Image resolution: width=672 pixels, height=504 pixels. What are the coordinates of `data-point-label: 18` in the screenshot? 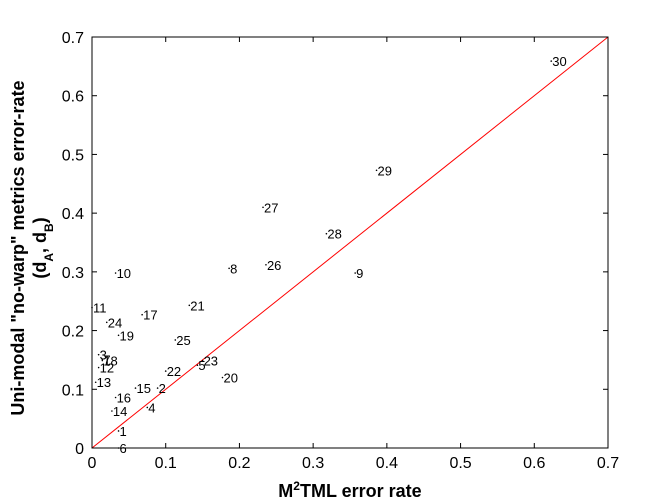 It's located at (110, 361).